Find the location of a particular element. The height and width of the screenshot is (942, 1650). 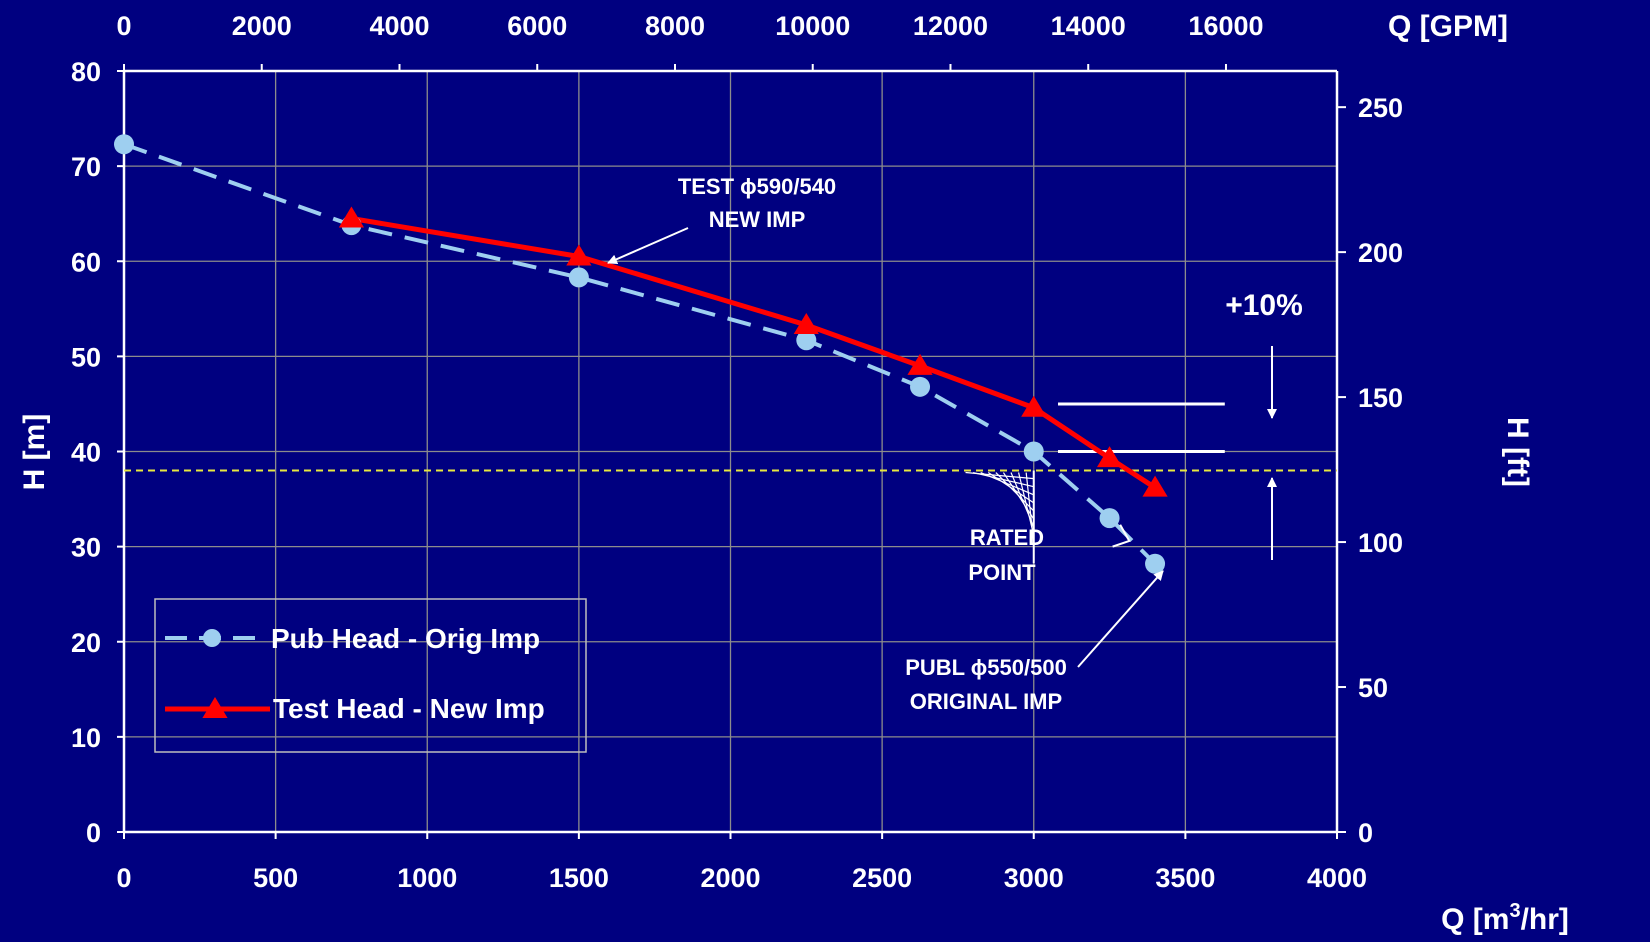

annotation-test-arrow is located at coordinates (648, 245).